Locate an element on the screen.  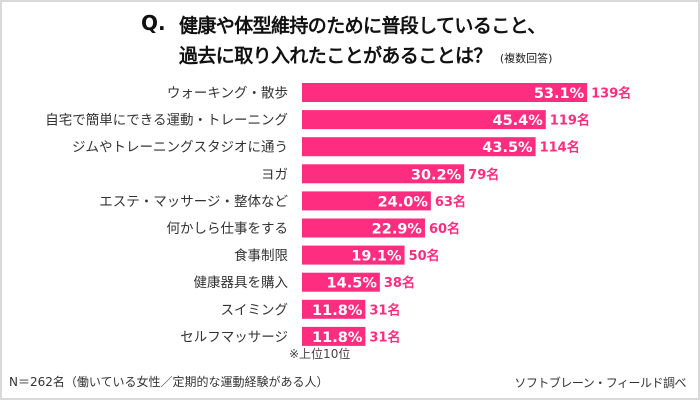
category-label: 何かしら仕事をする is located at coordinates (228, 229).